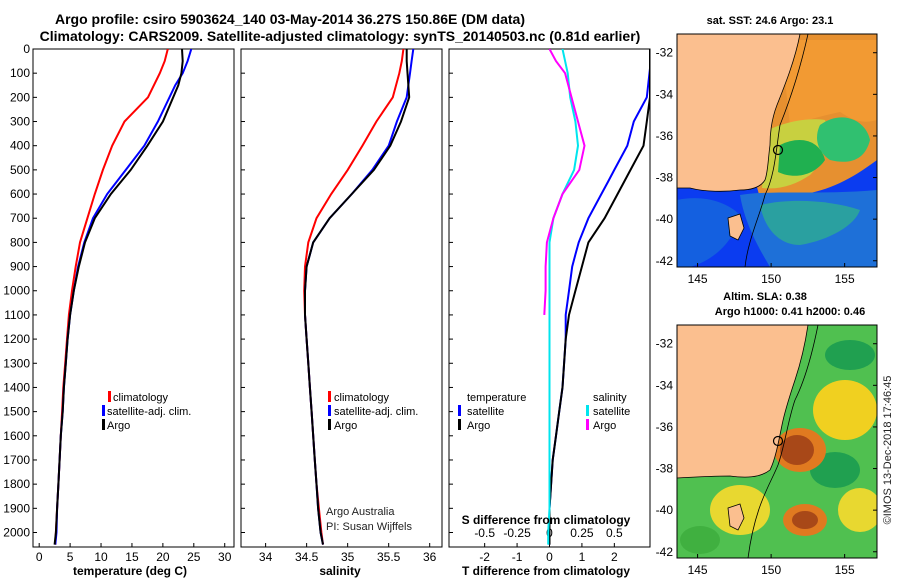  I want to click on sst-map-frame, so click(777, 150).